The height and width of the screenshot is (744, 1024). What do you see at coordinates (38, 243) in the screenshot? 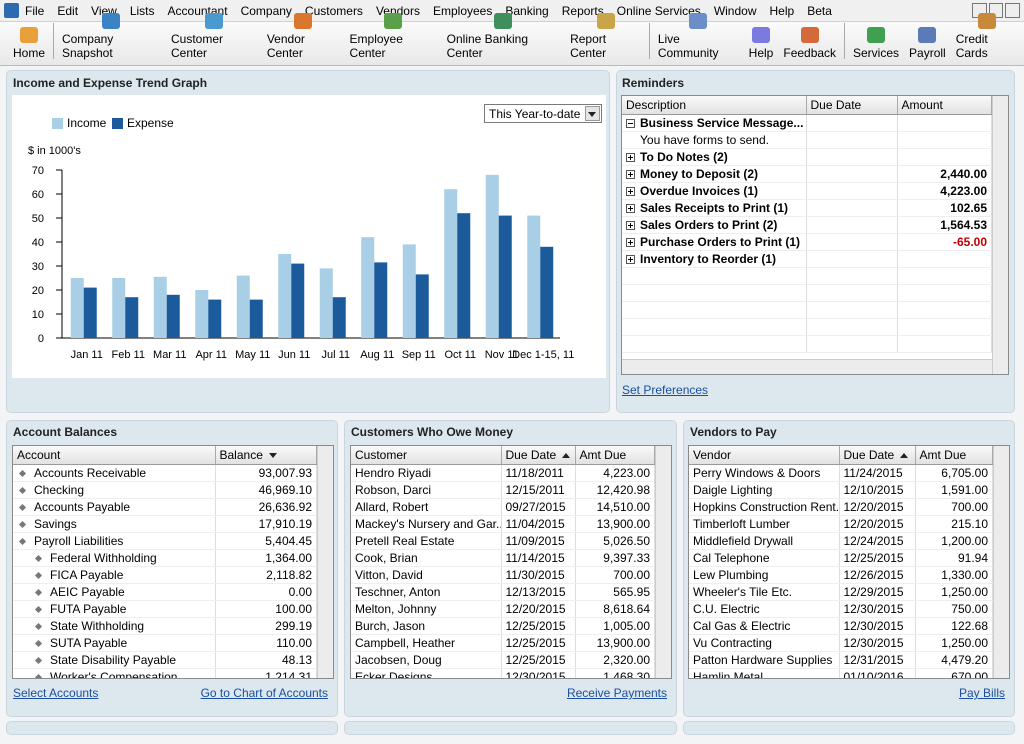
I see `y-tick-label: 40` at bounding box center [38, 243].